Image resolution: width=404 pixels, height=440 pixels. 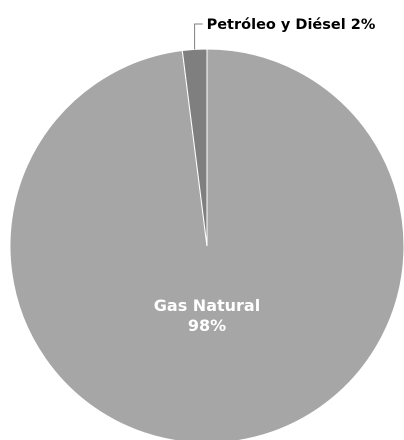 I want to click on slice-label-gas-natural: Gas Natural, so click(x=207, y=305).